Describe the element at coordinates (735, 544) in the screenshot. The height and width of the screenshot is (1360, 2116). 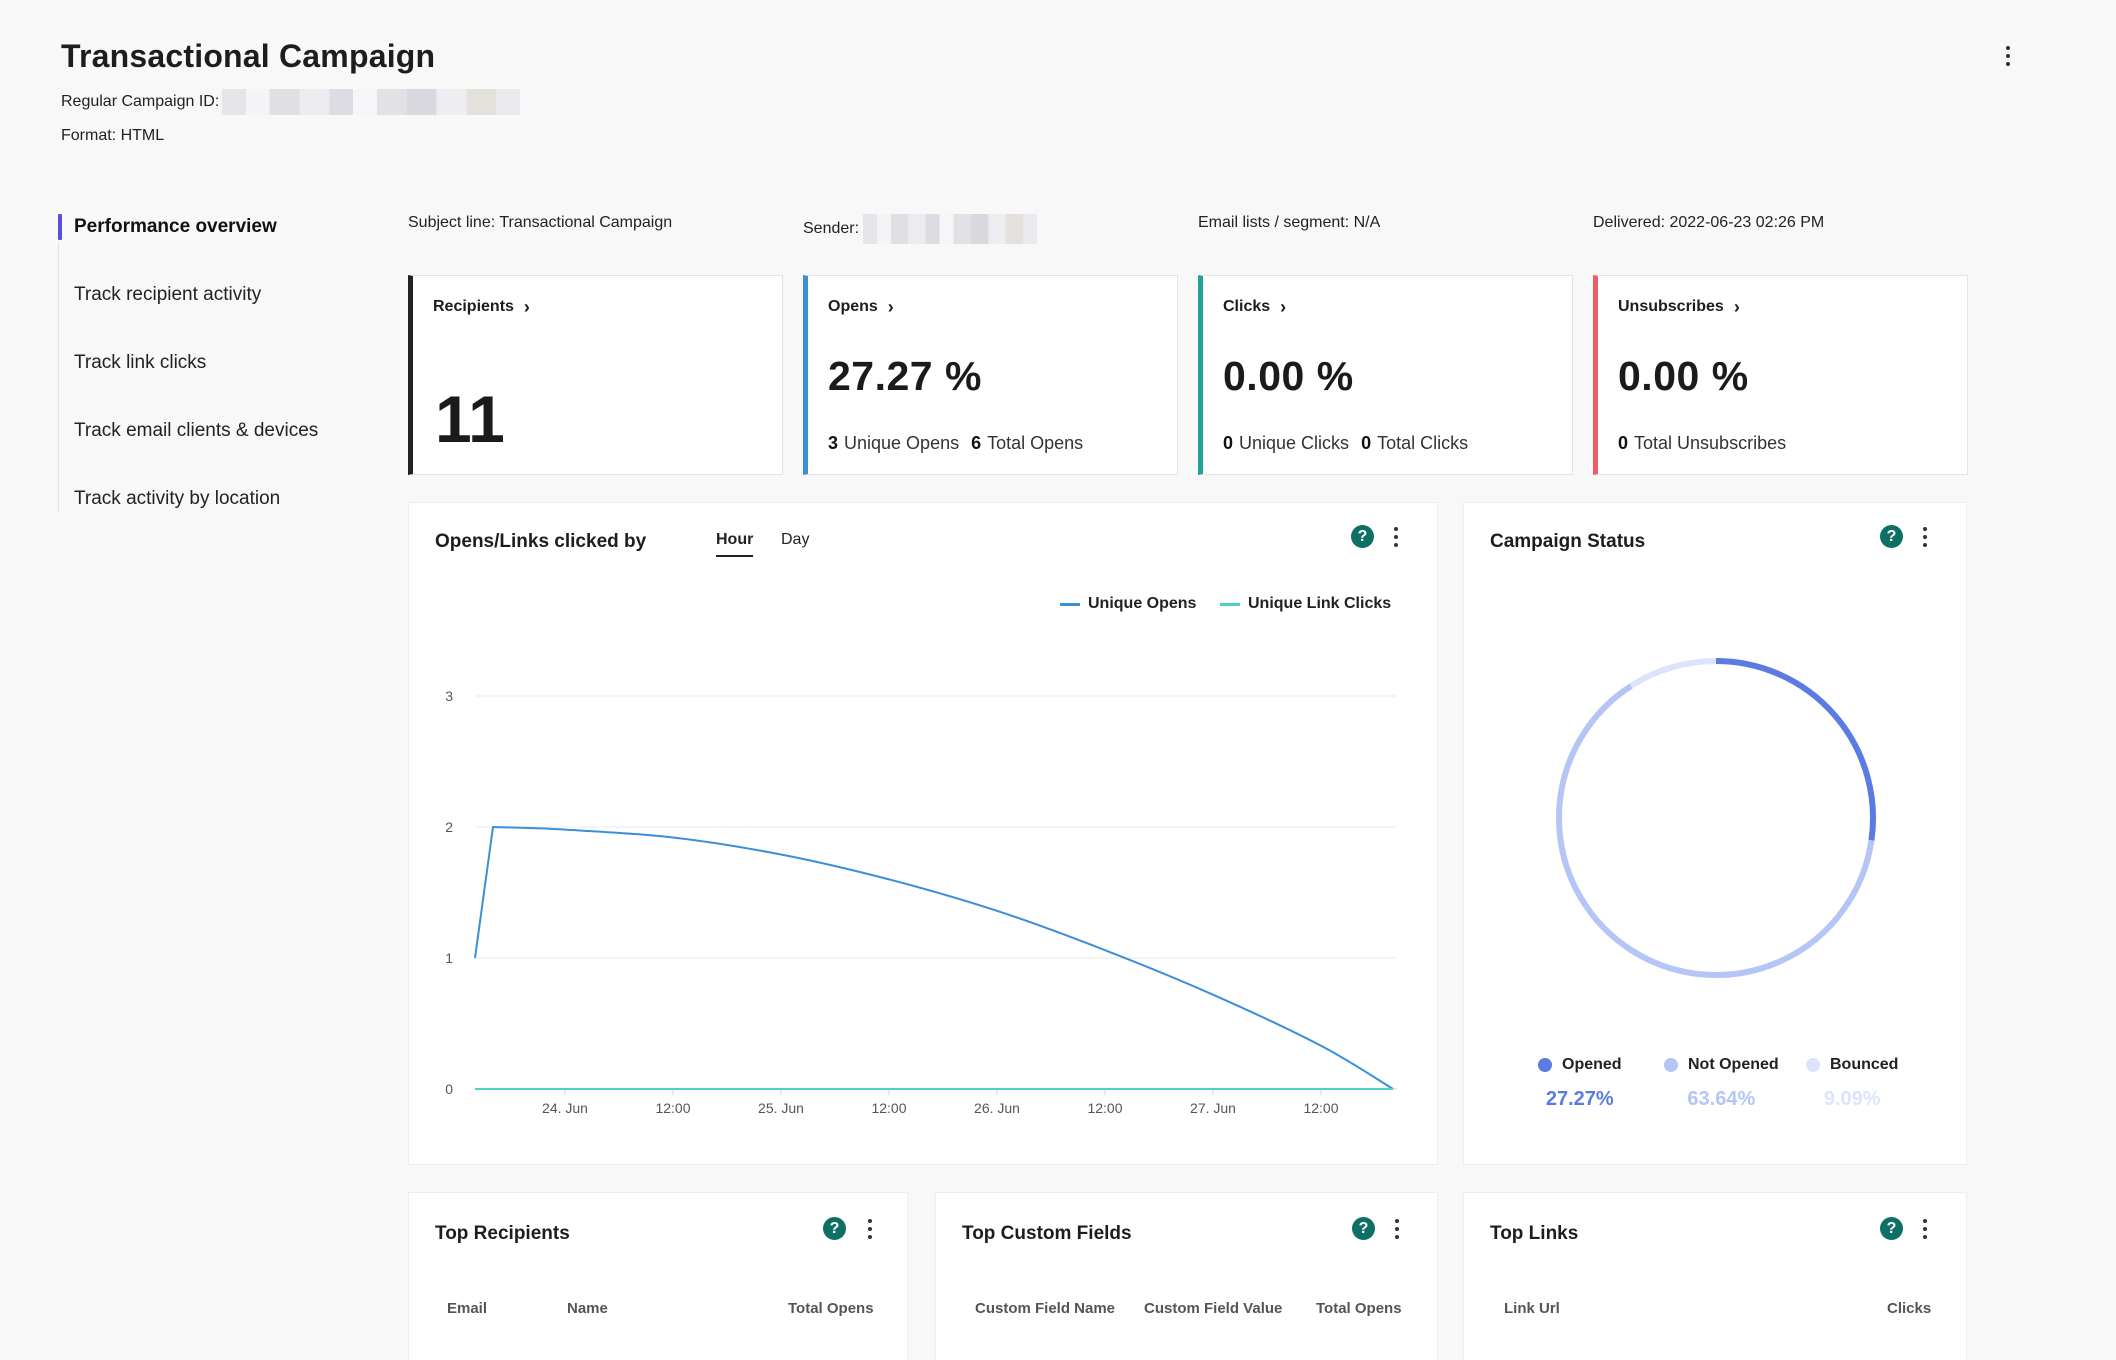
I see `tab-hour: Hour` at that location.